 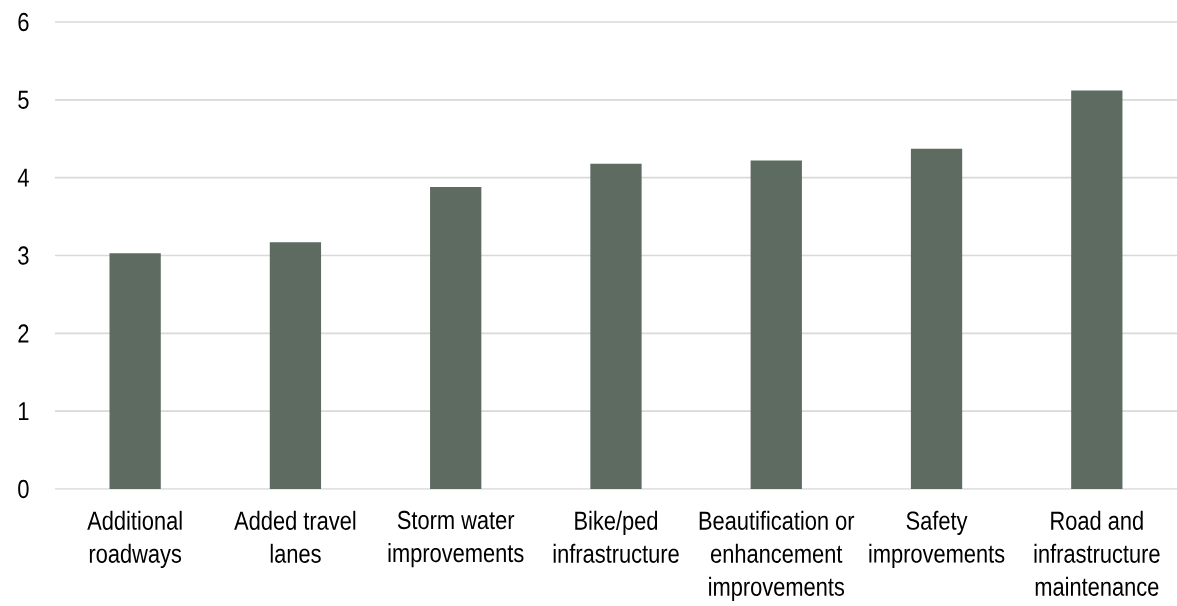 I want to click on y-tick-label: 0, so click(x=23, y=489).